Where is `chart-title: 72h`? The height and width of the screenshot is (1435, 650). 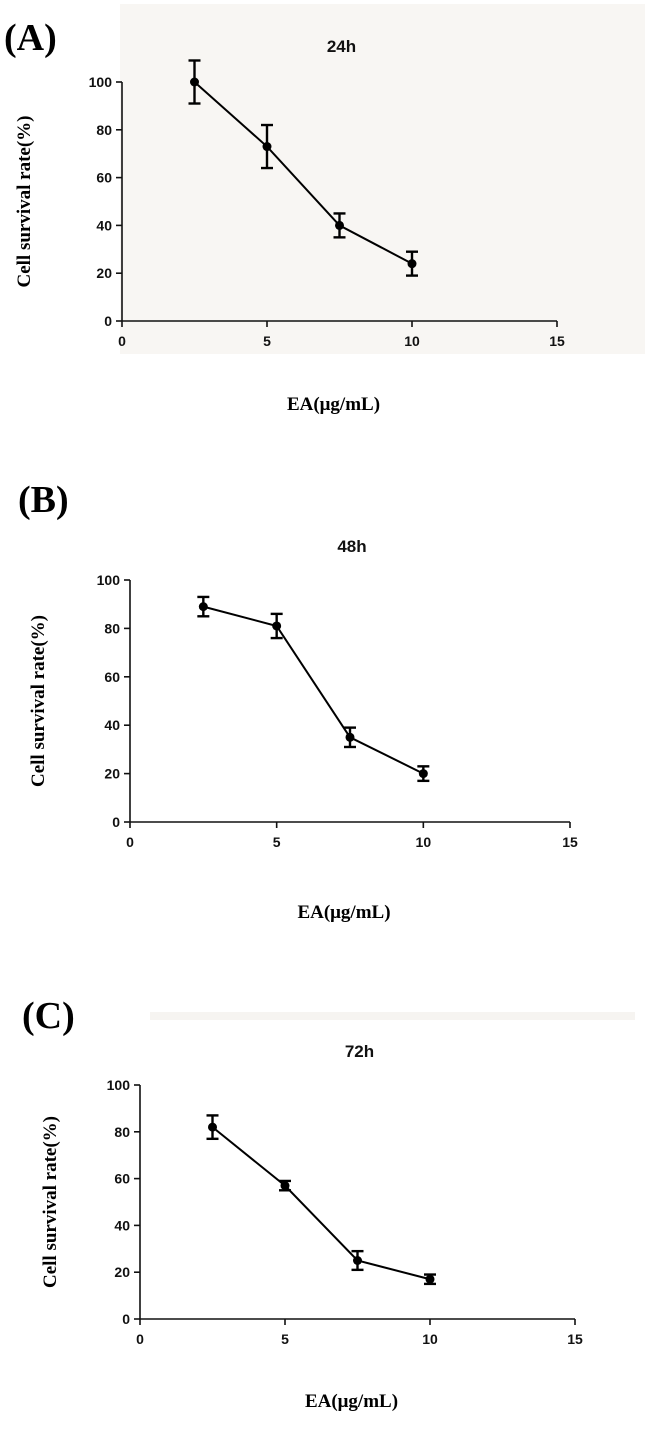 chart-title: 72h is located at coordinates (359, 1051).